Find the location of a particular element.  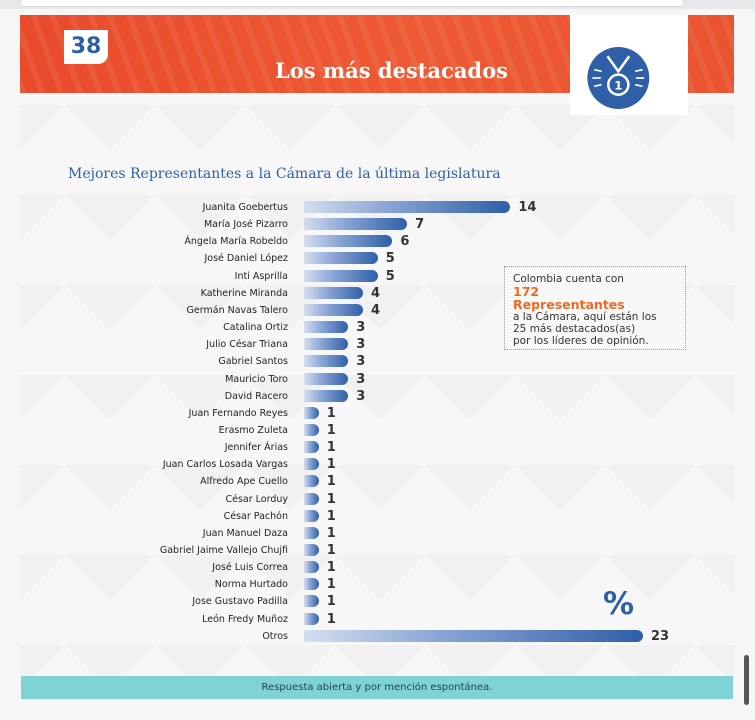

chart-row: Mauricio Toro 3 is located at coordinates (377, 379).